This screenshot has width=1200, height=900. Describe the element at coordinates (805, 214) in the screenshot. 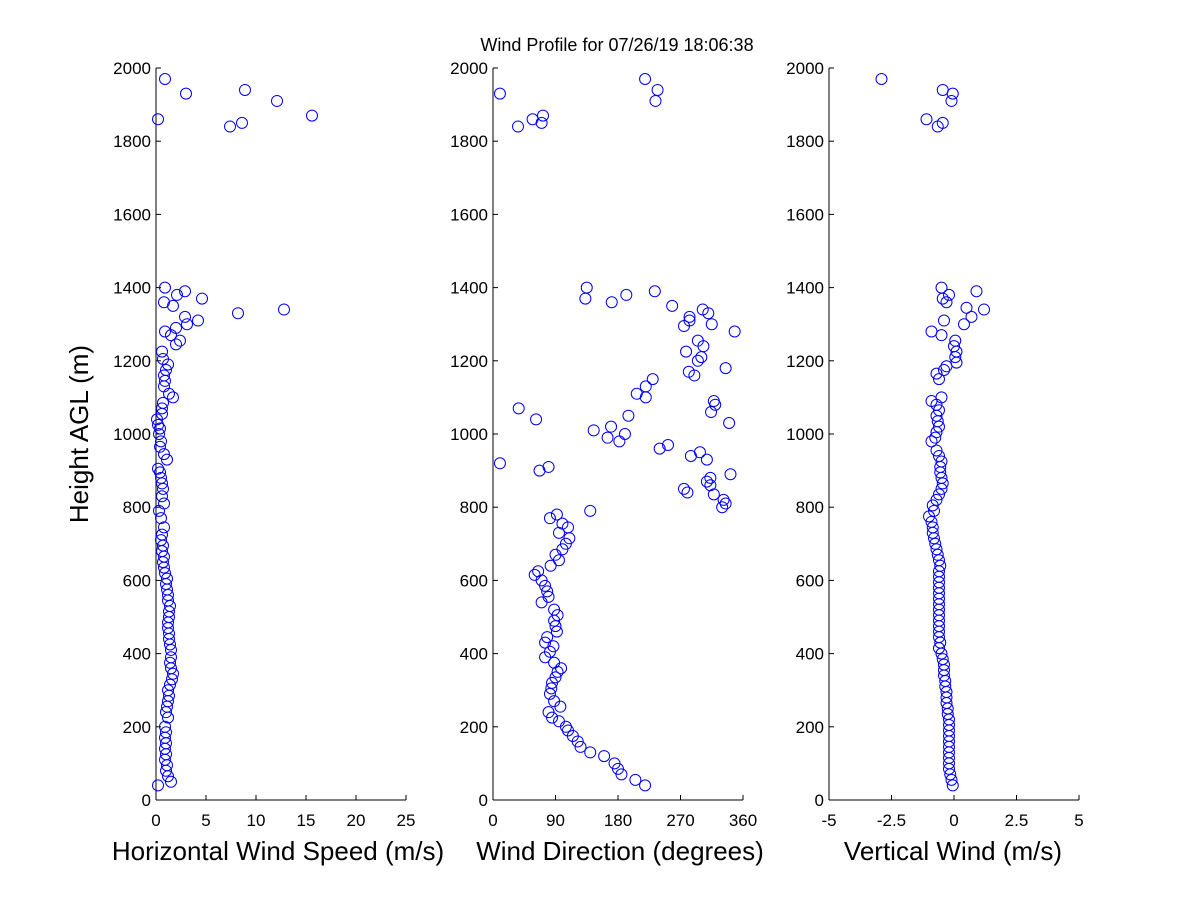

I see `y-tick-label: 1600` at that location.